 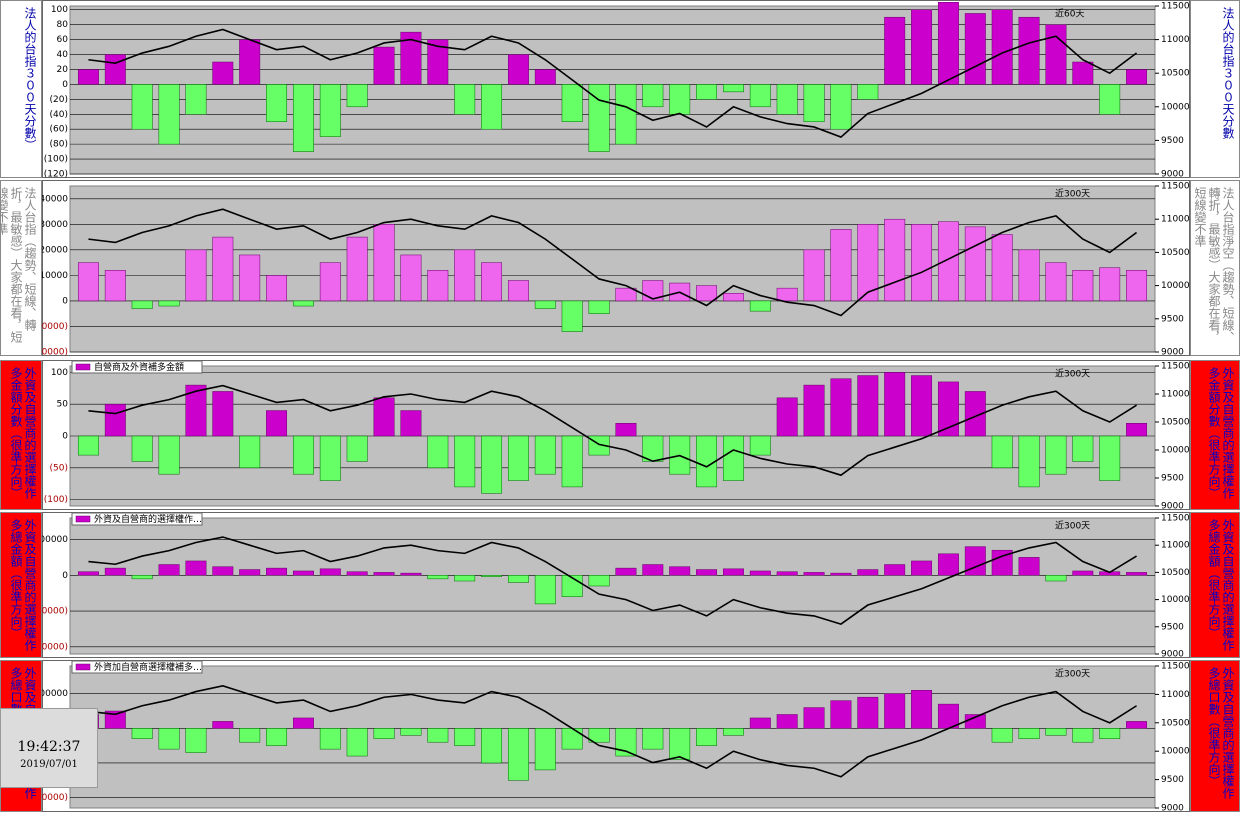 I want to click on y2-tick-label: 9500, so click(x=1172, y=627).